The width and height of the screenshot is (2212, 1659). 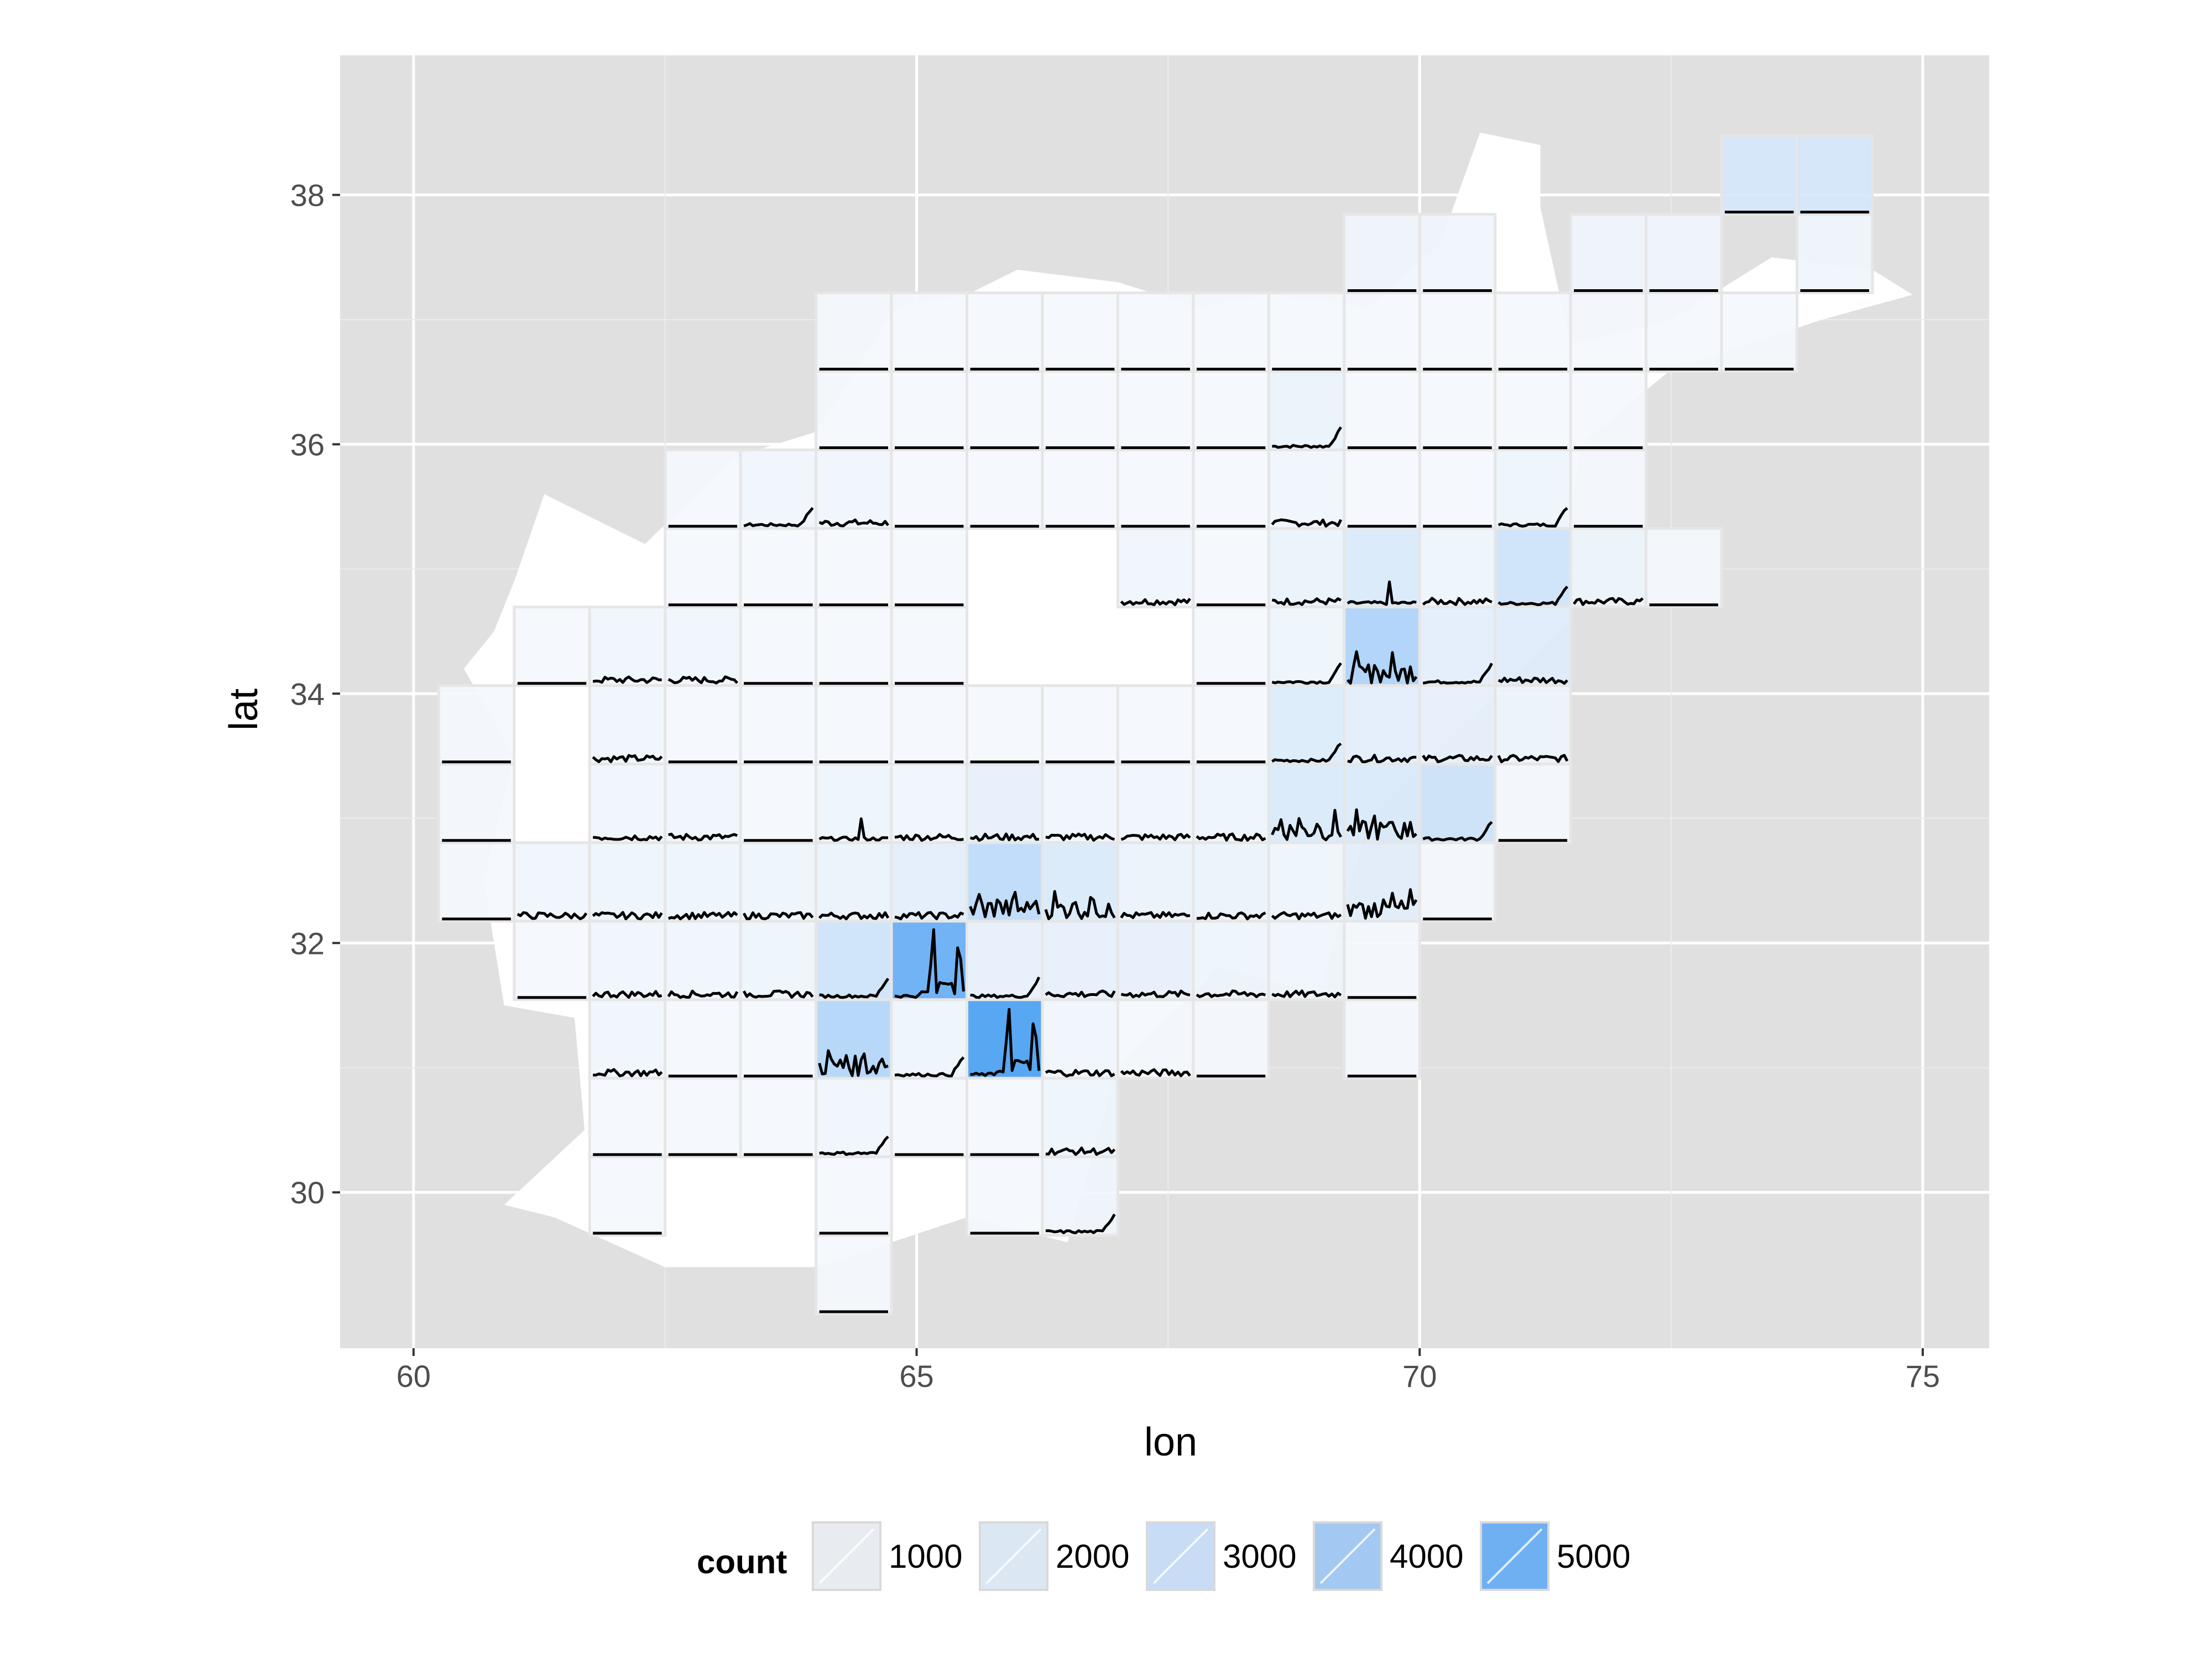 What do you see at coordinates (1420, 1377) in the screenshot?
I see `x-tick-label: 70` at bounding box center [1420, 1377].